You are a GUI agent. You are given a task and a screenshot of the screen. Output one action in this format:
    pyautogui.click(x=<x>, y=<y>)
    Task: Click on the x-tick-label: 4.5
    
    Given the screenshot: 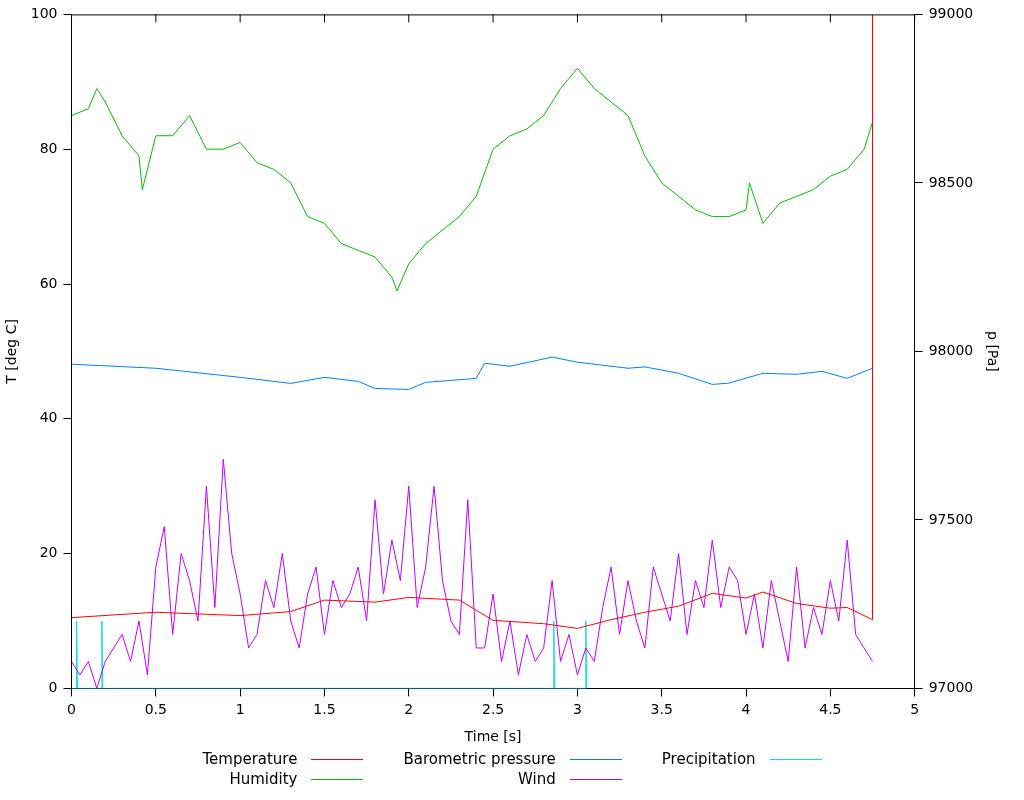 What is the action you would take?
    pyautogui.click(x=830, y=709)
    